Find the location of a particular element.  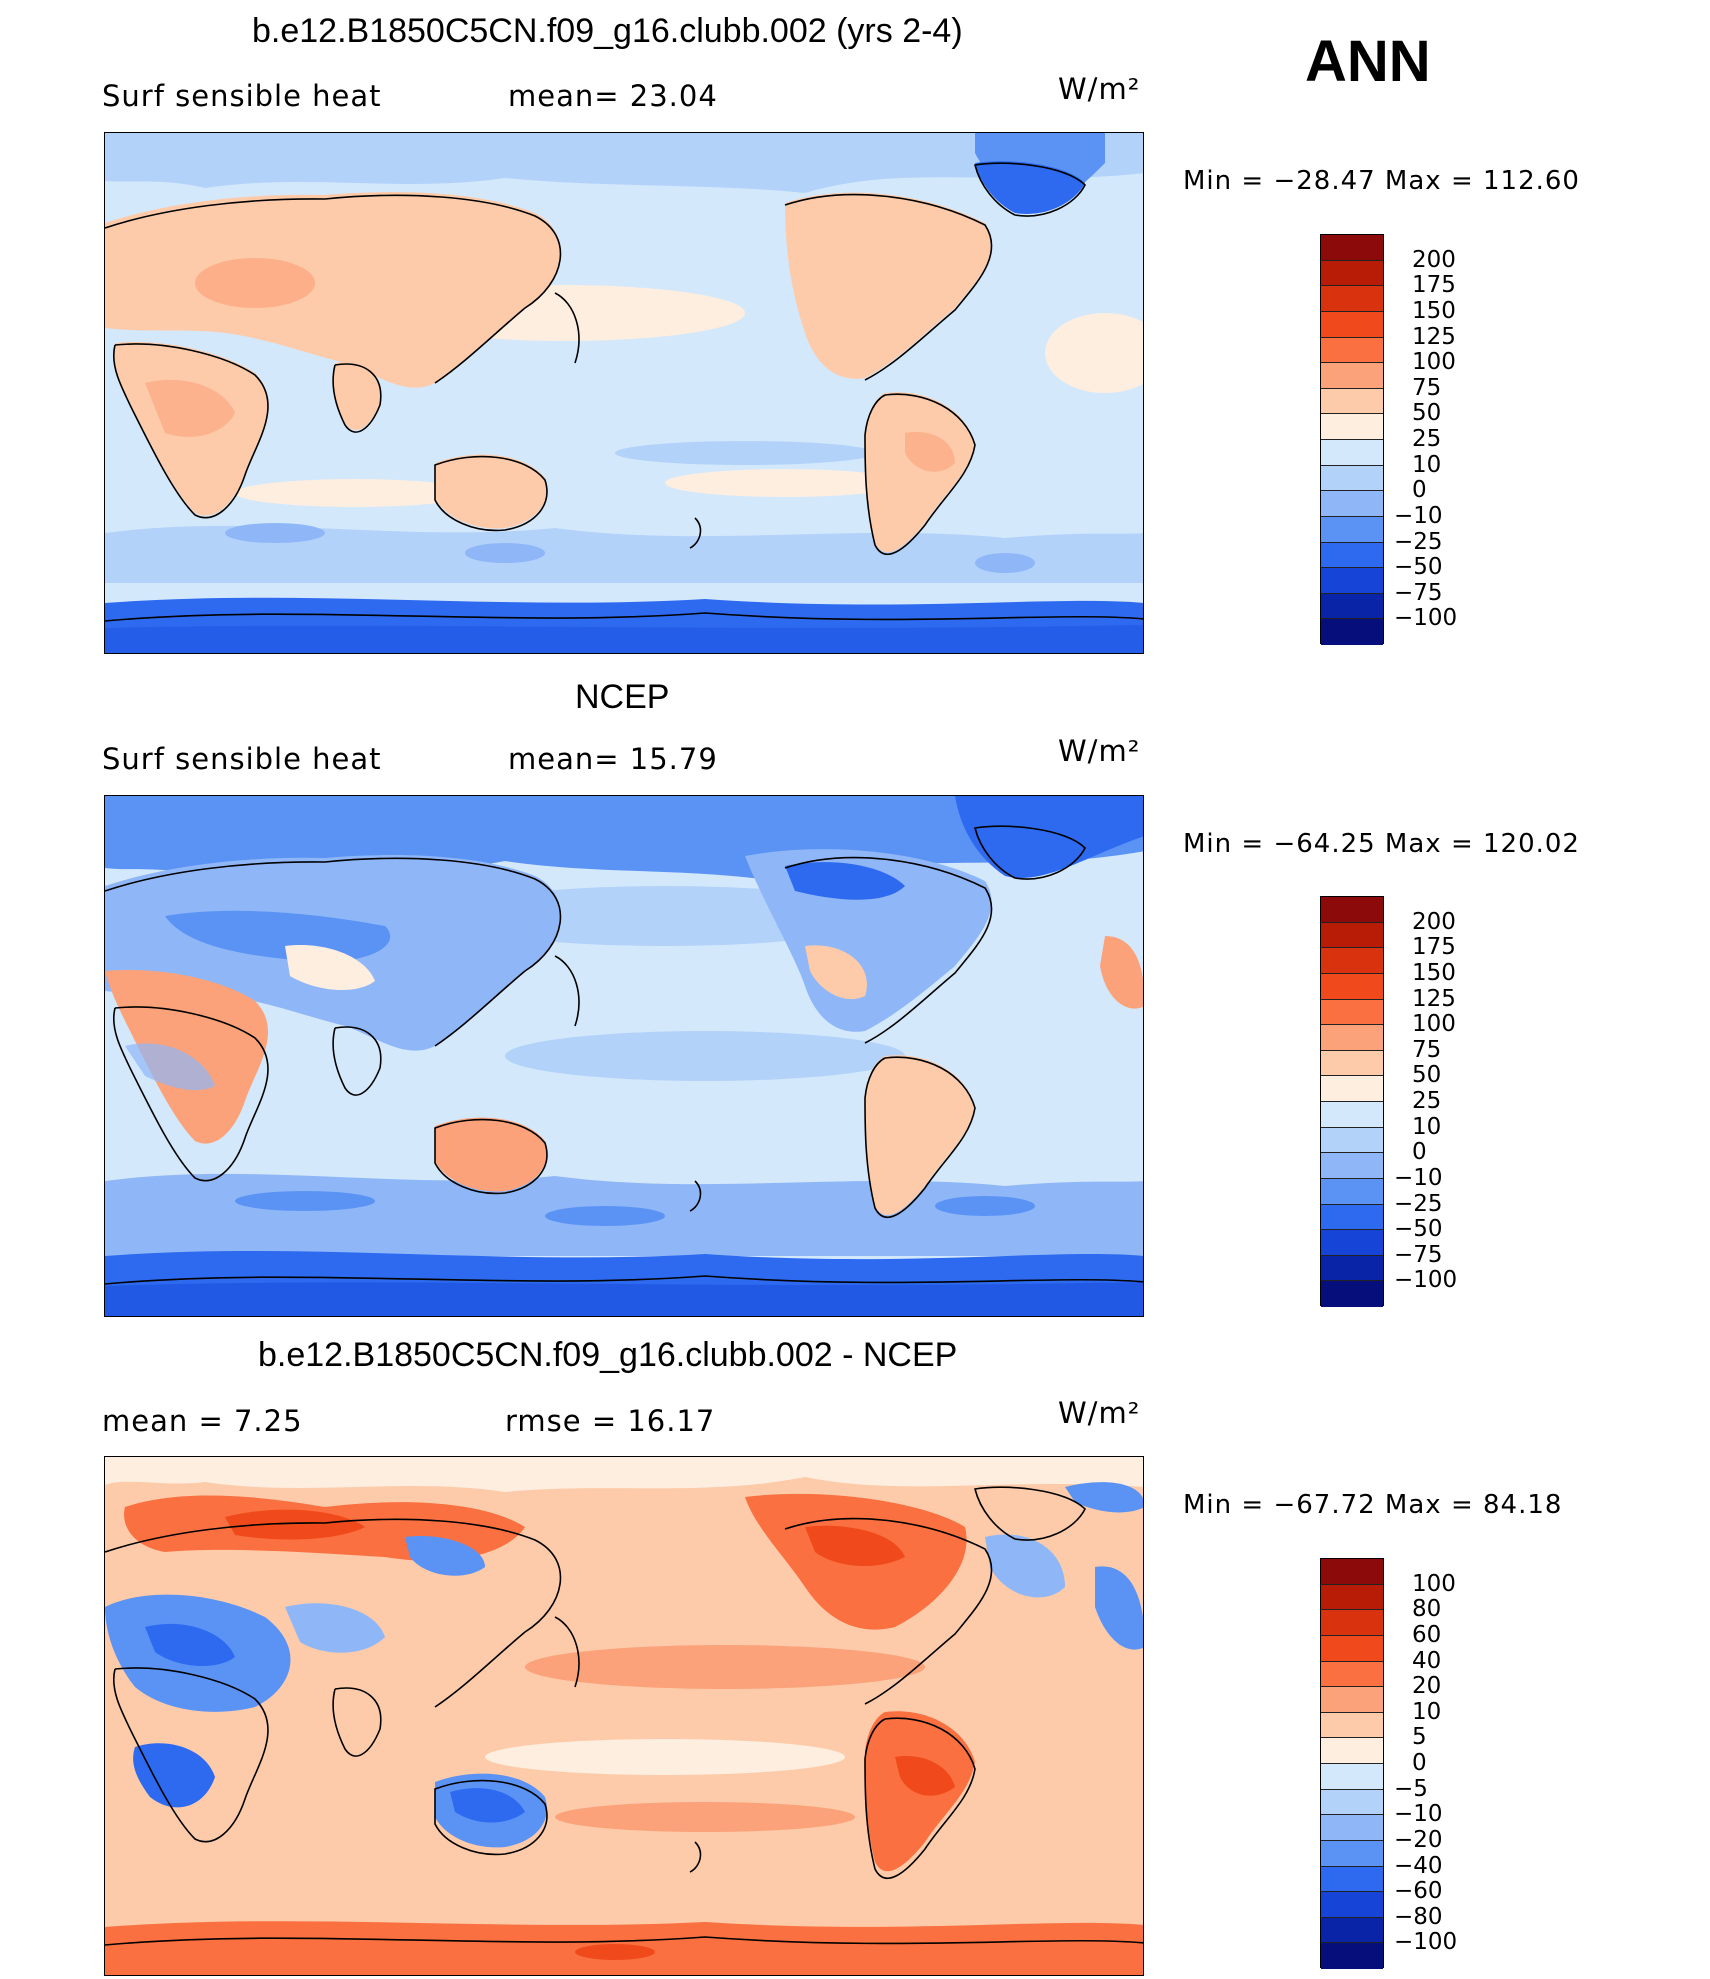

colorbar-tick-label: 5 is located at coordinates (1419, 1737).